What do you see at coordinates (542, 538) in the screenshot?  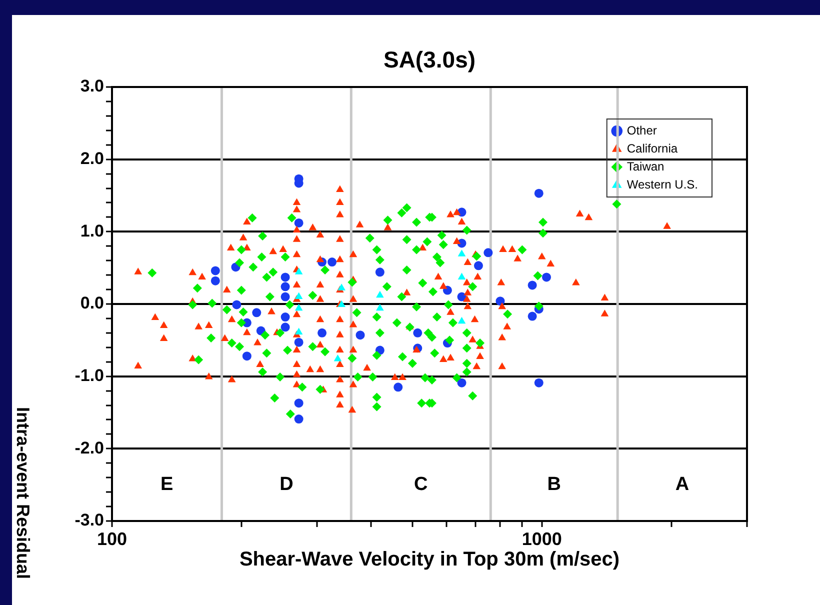 I see `x-tick-label: 1000` at bounding box center [542, 538].